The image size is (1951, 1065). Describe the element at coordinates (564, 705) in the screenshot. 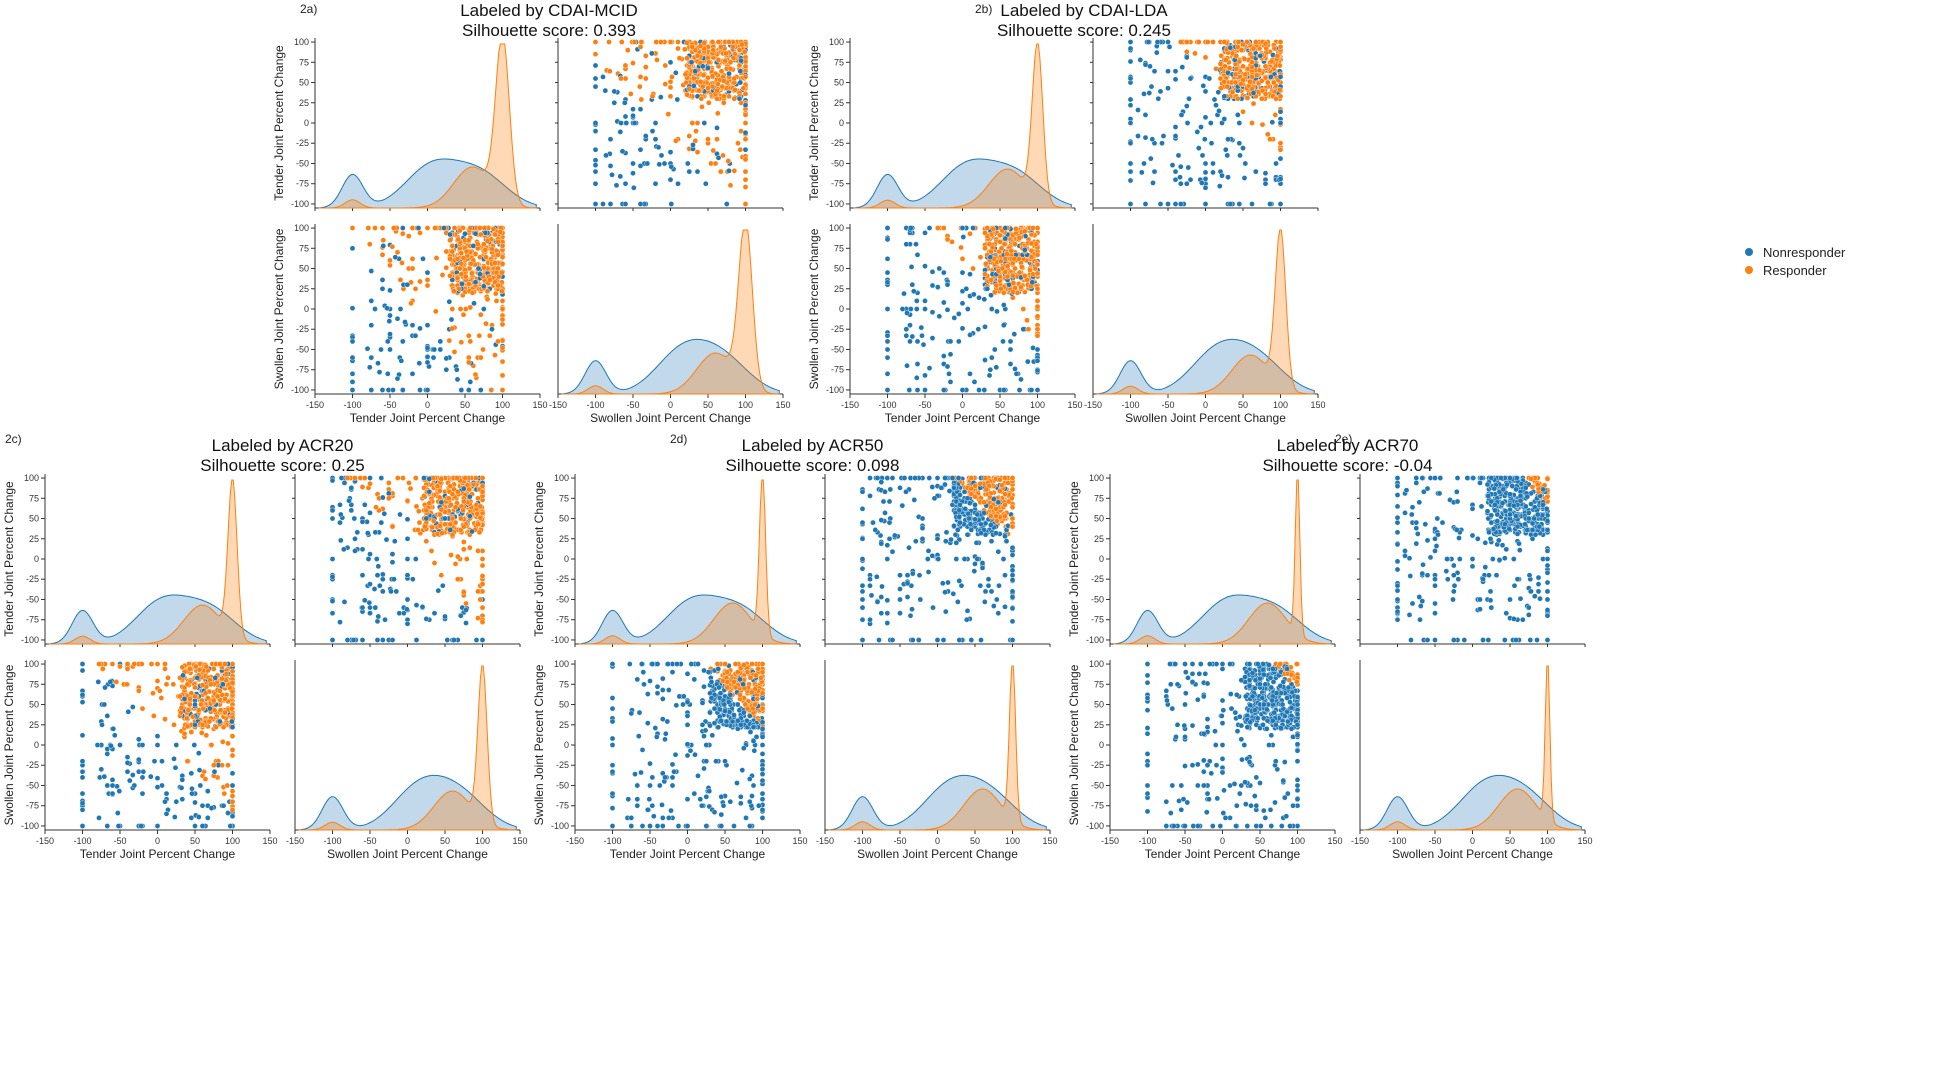

I see `y-tick-label: 50` at that location.